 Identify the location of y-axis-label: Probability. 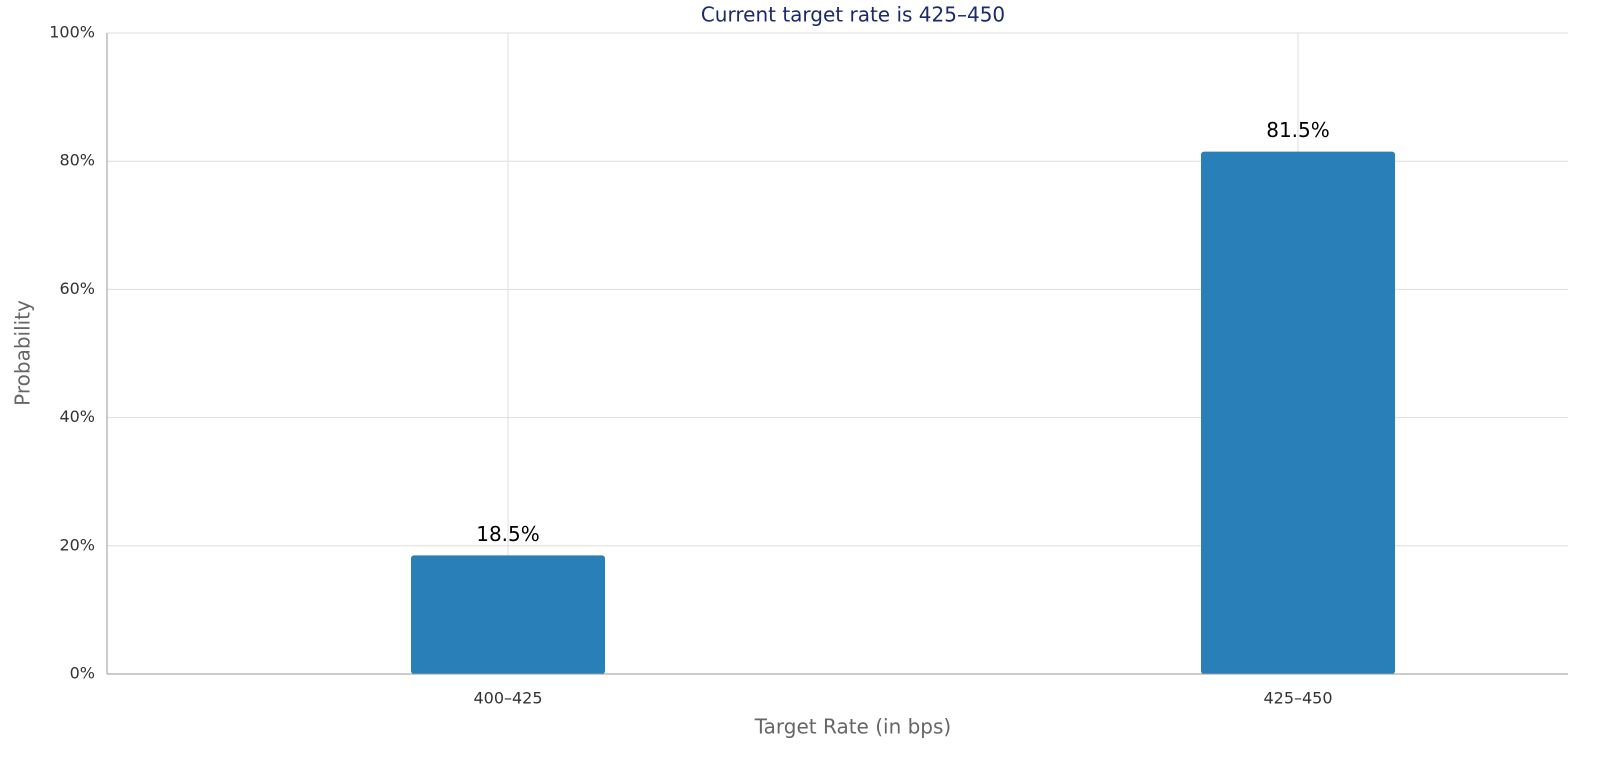
(23, 353).